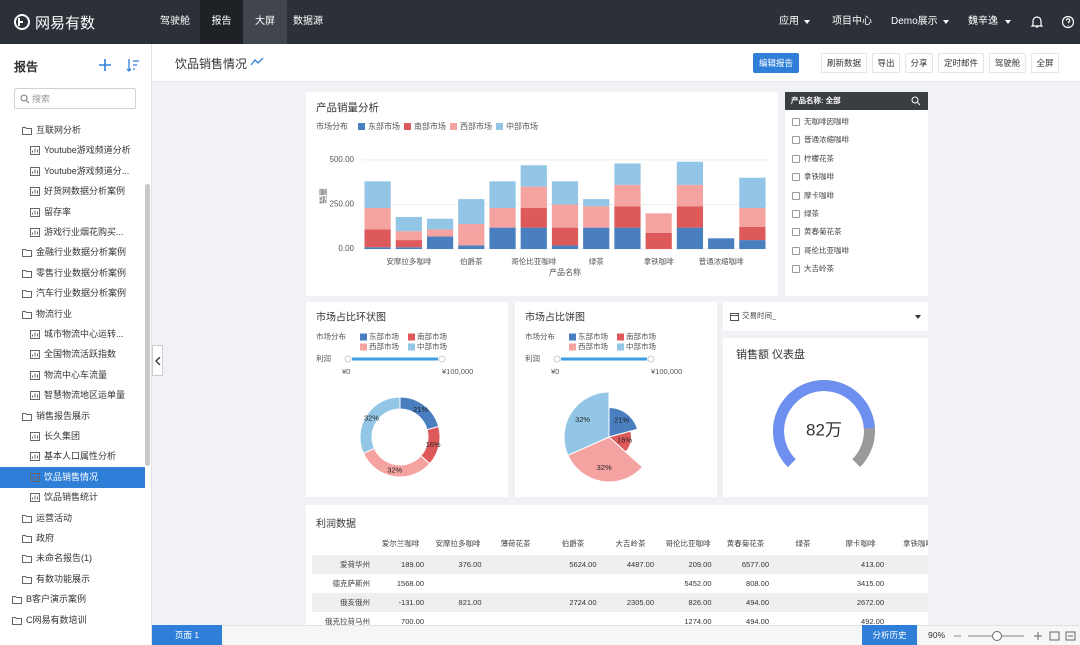  I want to click on nav-menu: 魏辛逸, so click(983, 21).